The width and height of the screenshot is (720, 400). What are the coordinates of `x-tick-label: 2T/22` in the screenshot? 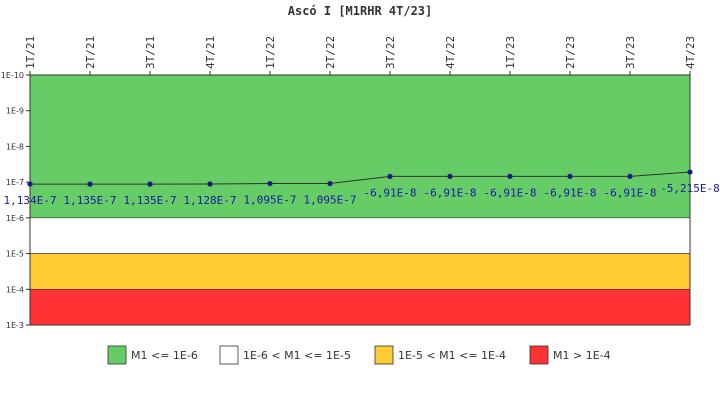 It's located at (330, 52).